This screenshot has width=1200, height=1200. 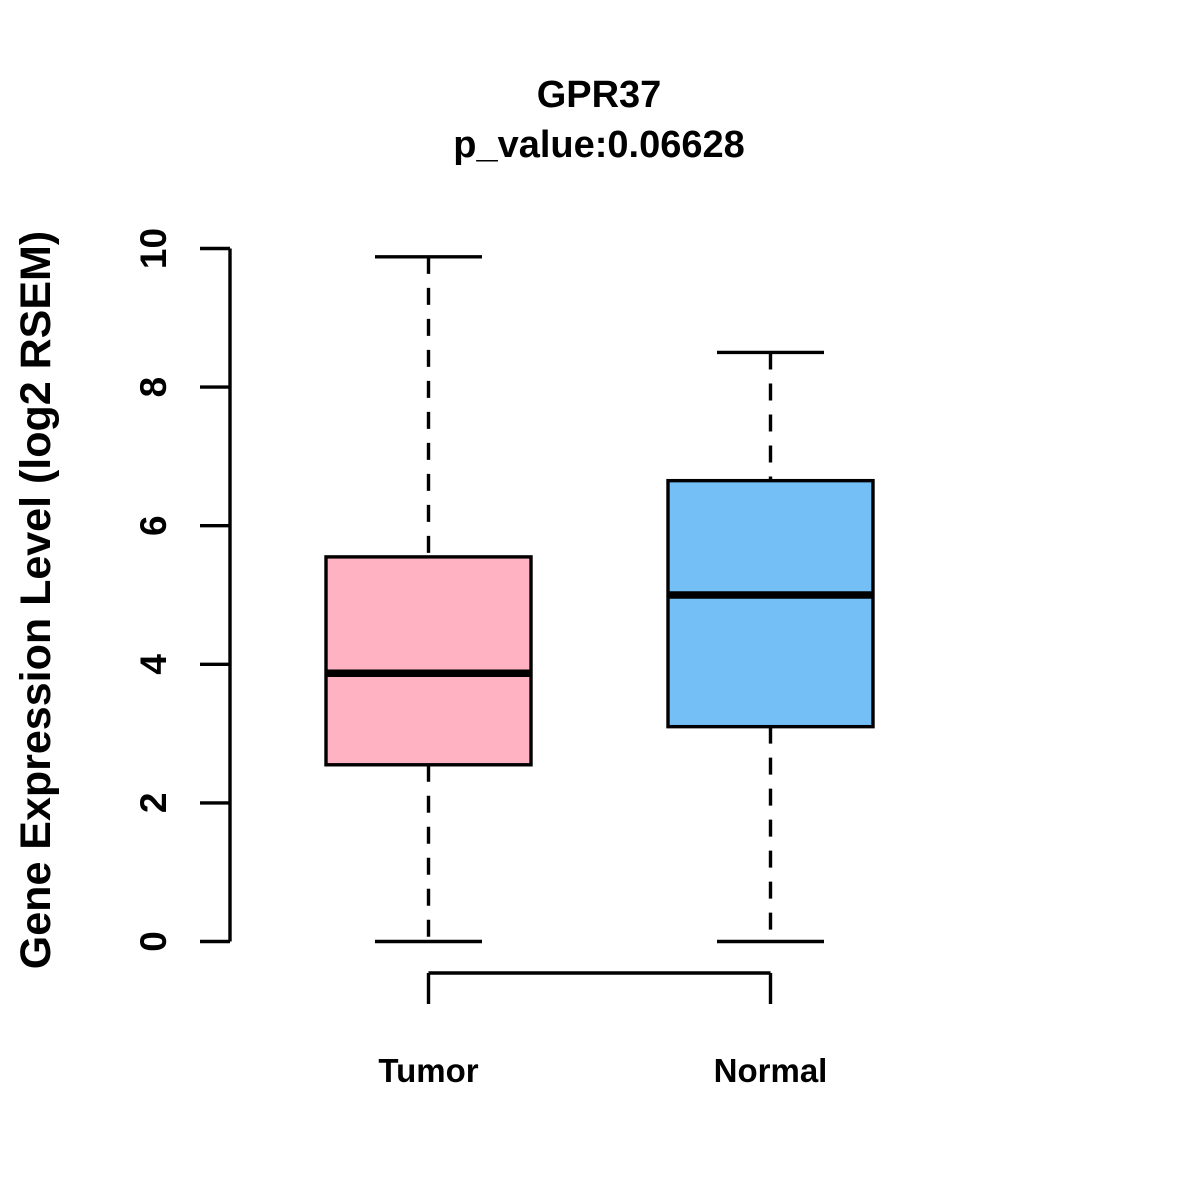 What do you see at coordinates (599, 145) in the screenshot?
I see `chart-subtitle: p_value:0.06628` at bounding box center [599, 145].